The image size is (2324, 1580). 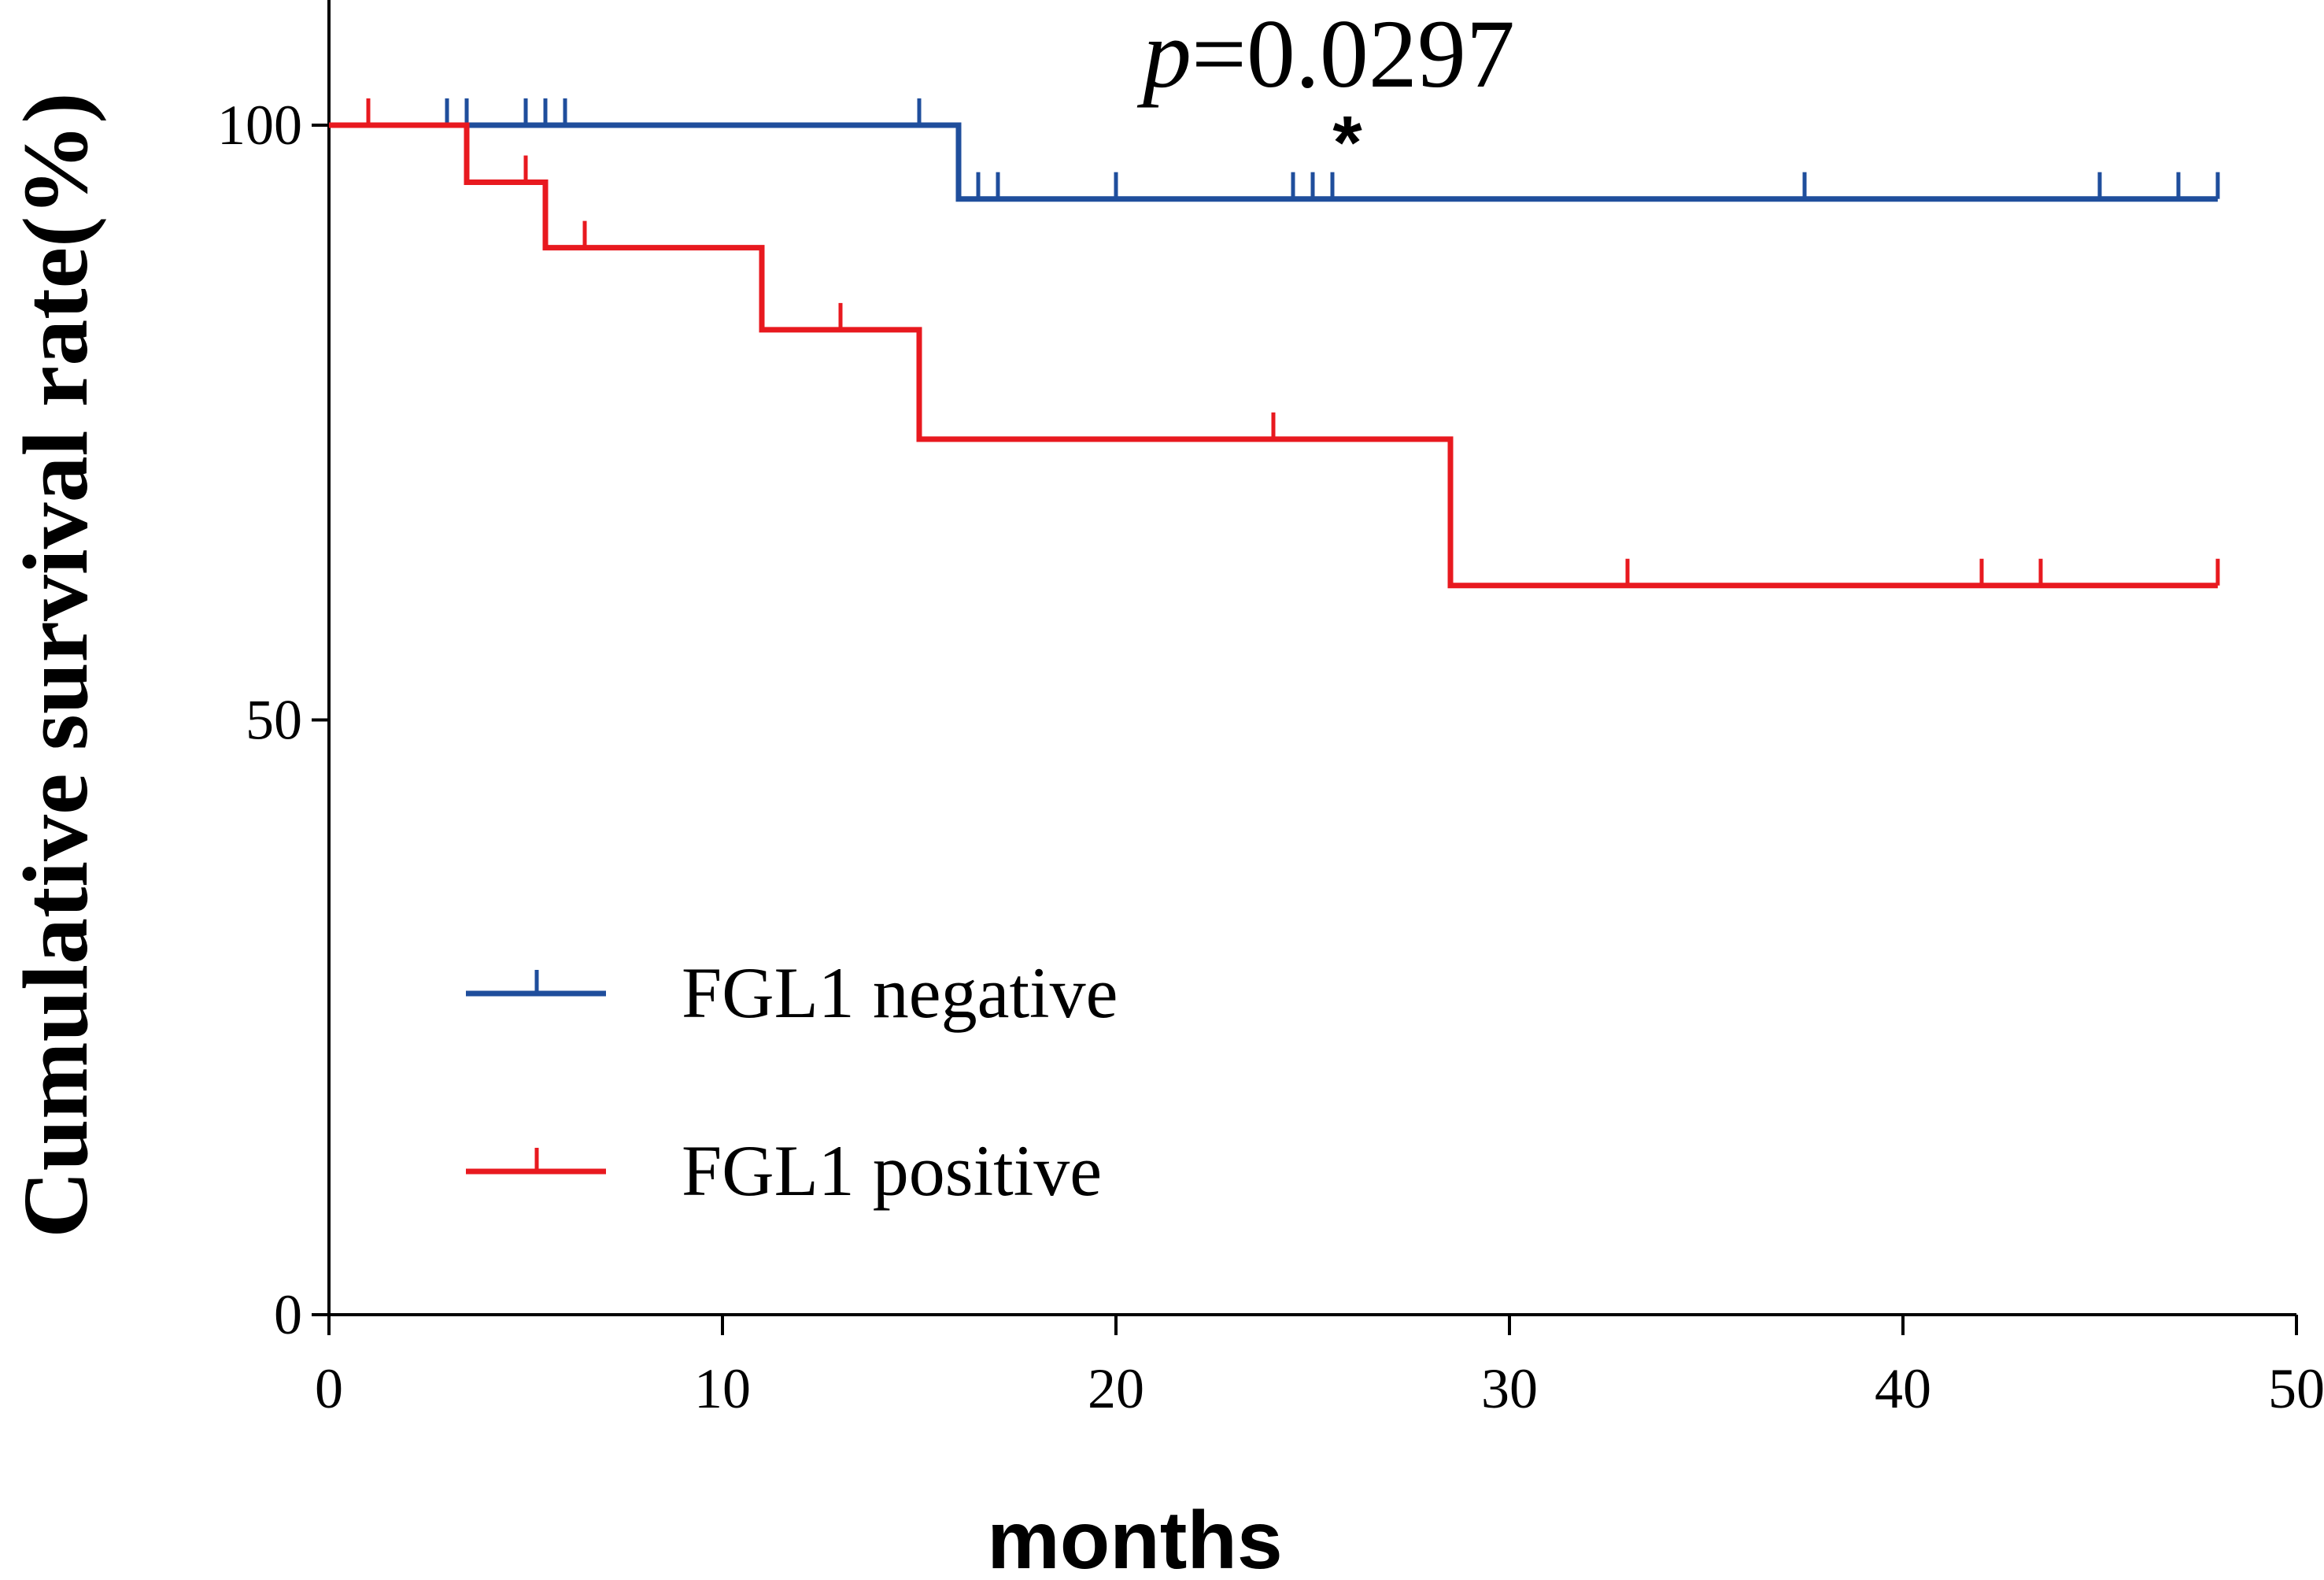 I want to click on p-symbol: p, so click(x=1164, y=54).